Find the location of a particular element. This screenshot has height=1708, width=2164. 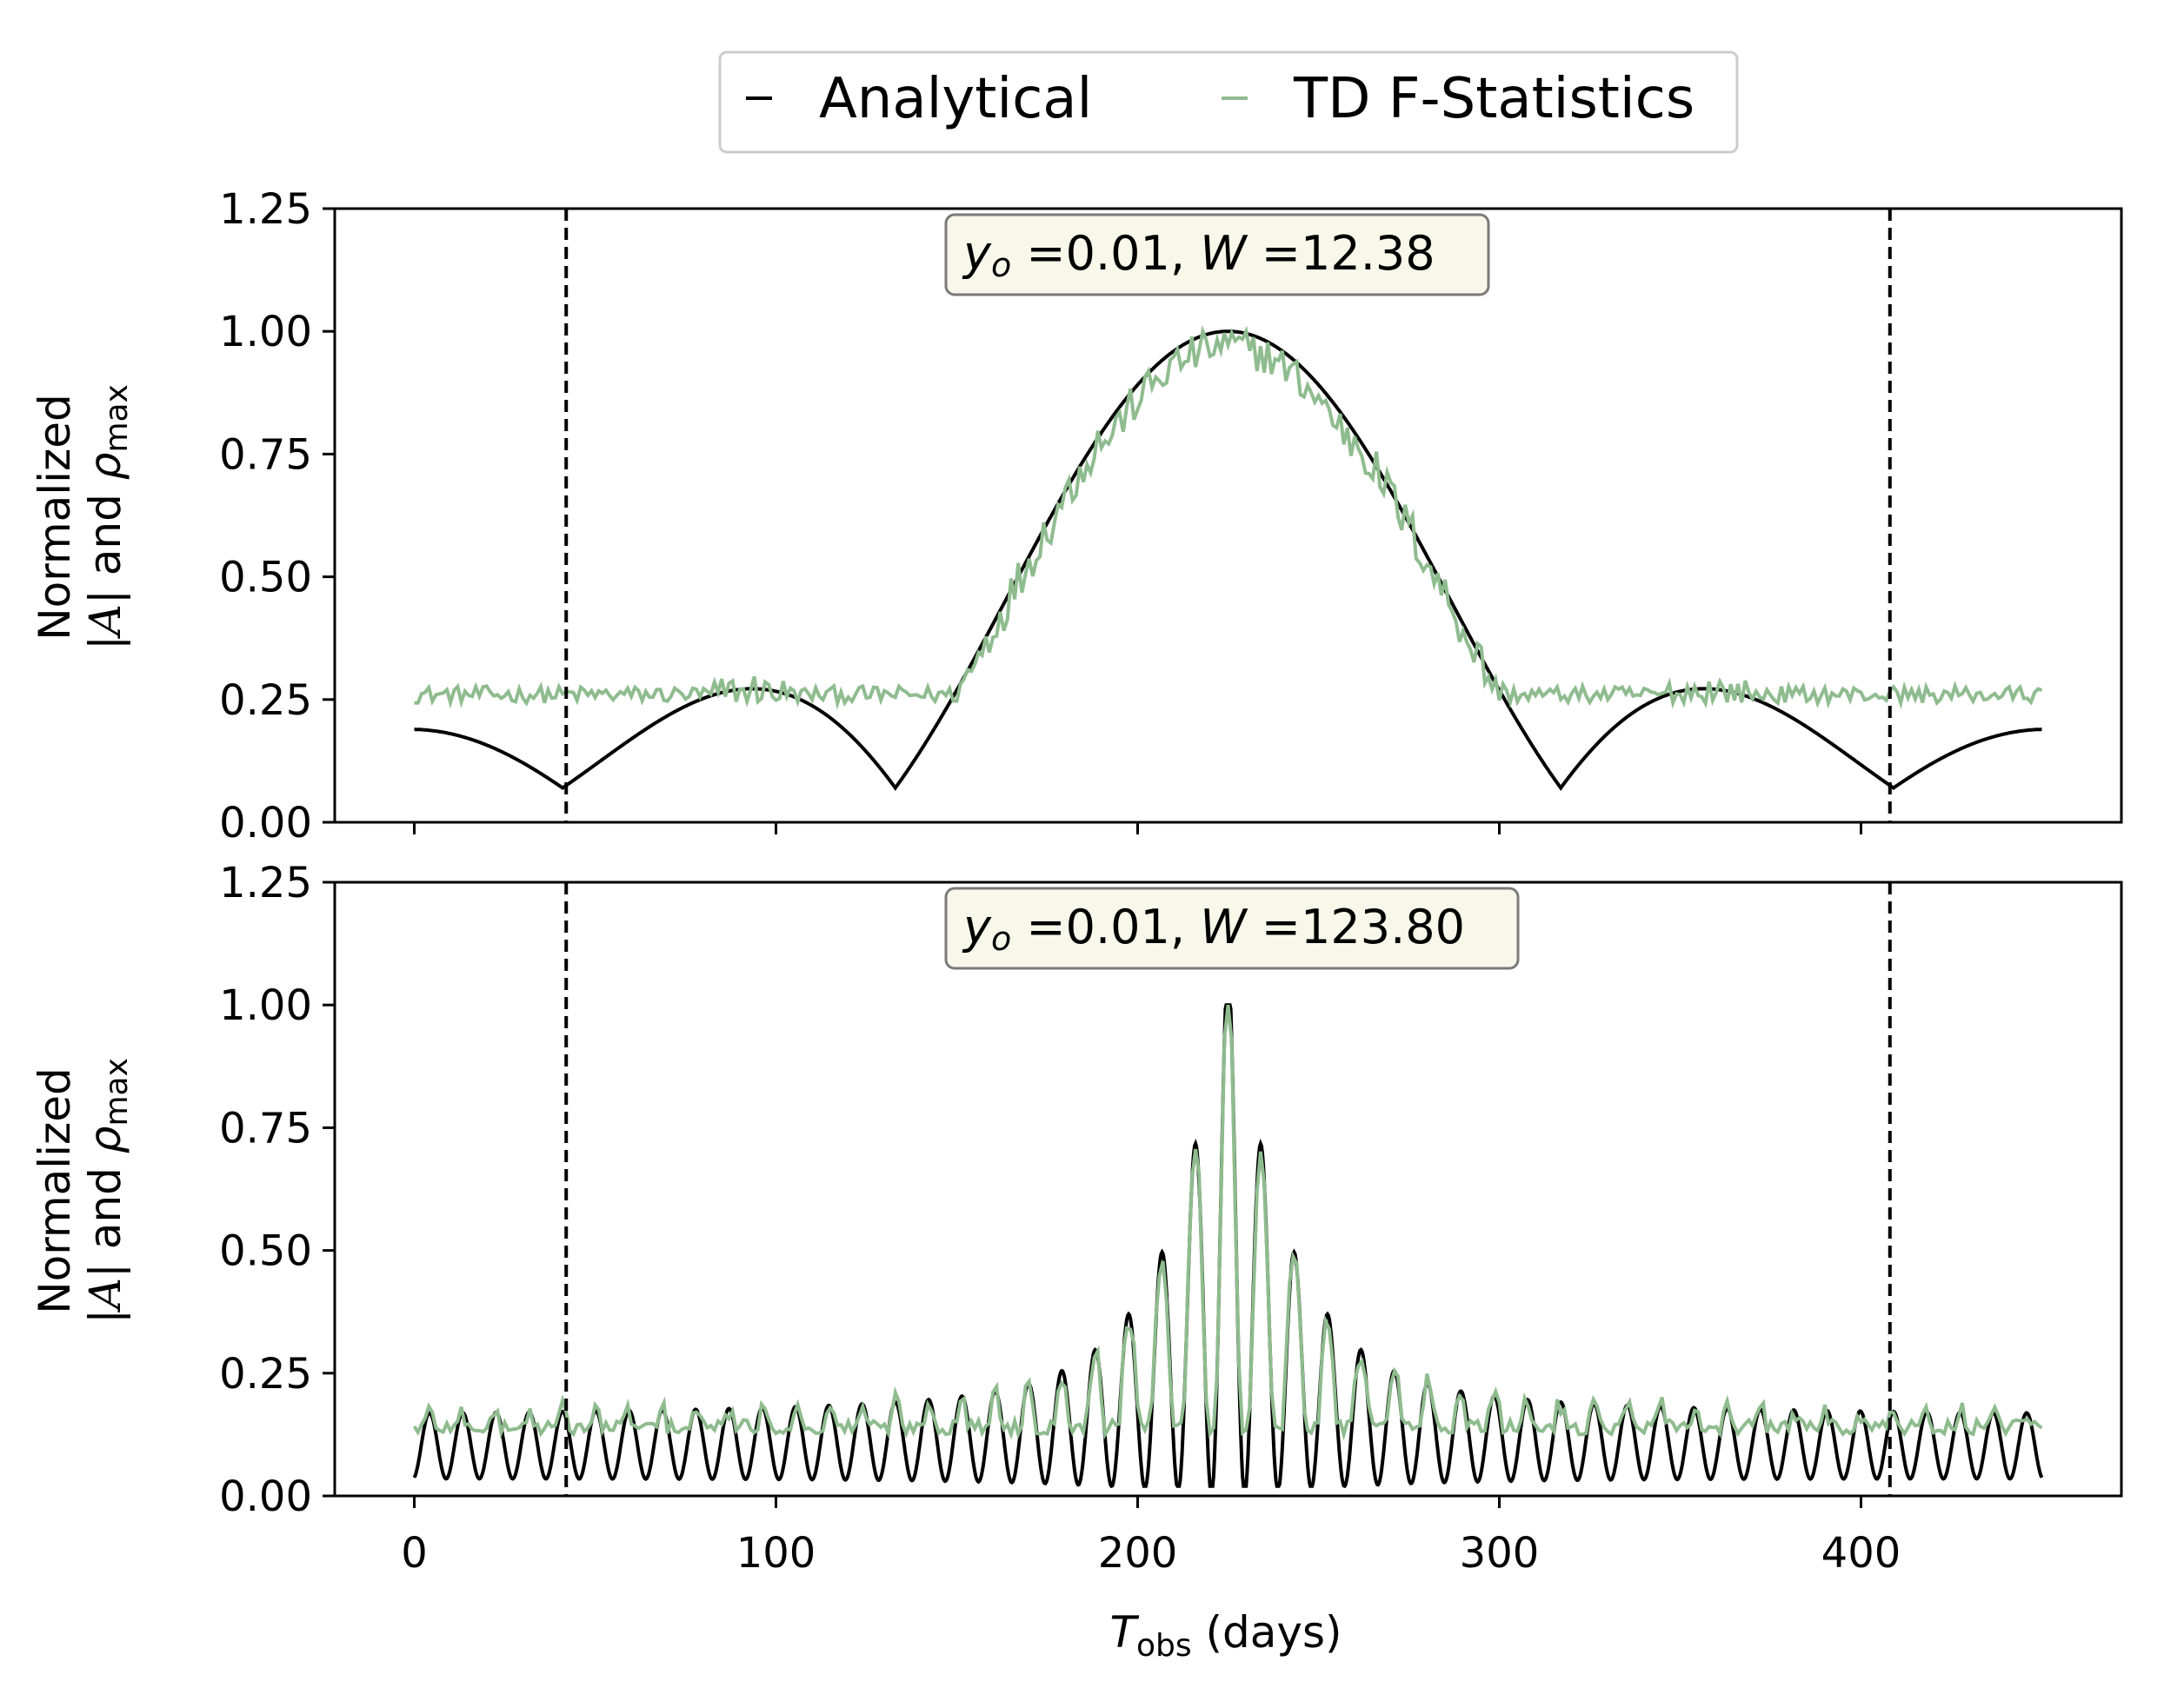

bottom-annotation: yo =0.01, W =123.80 is located at coordinates (1232, 928).